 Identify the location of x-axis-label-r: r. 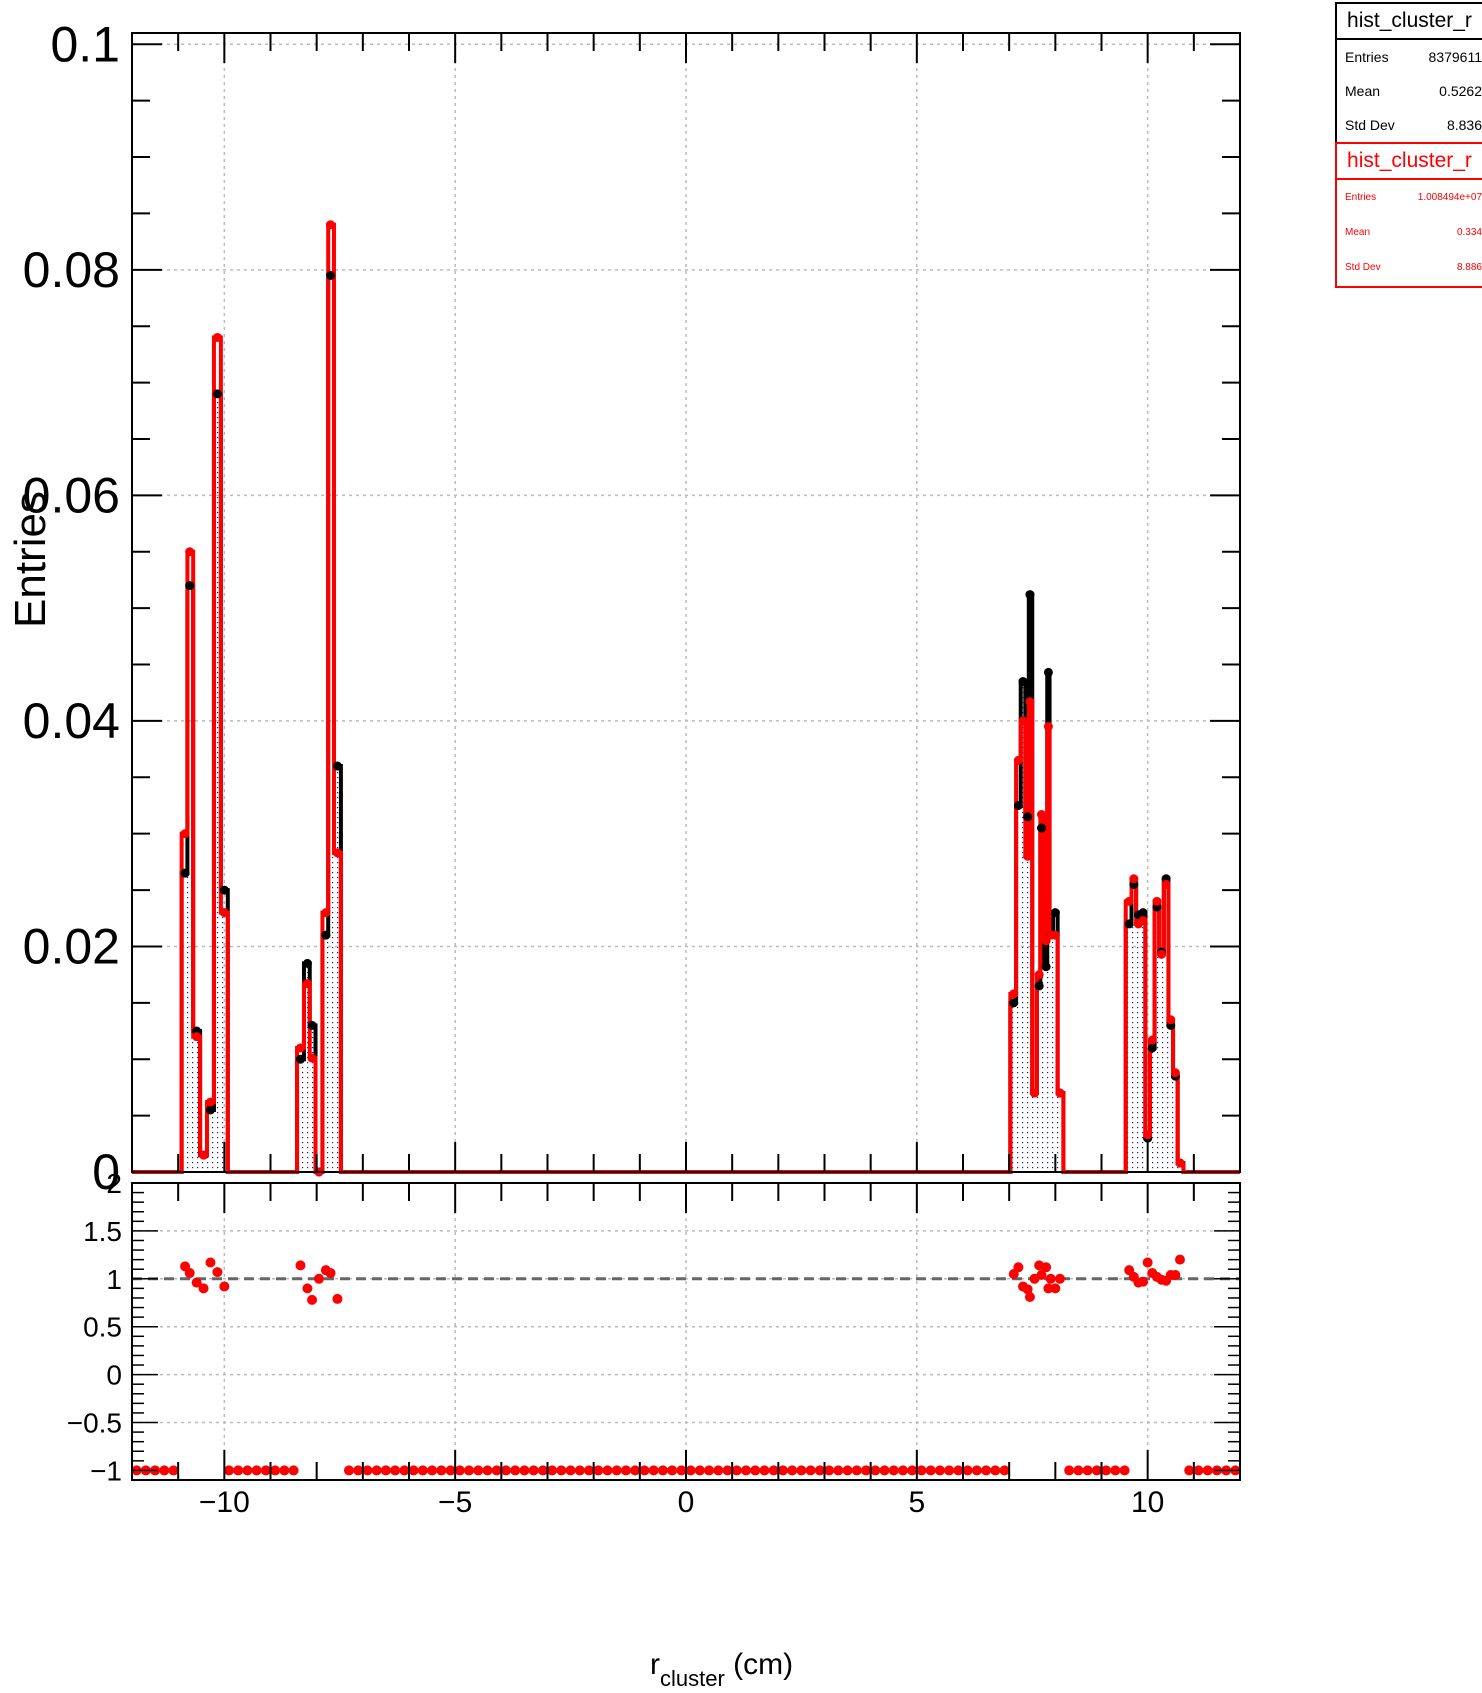
(655, 1664).